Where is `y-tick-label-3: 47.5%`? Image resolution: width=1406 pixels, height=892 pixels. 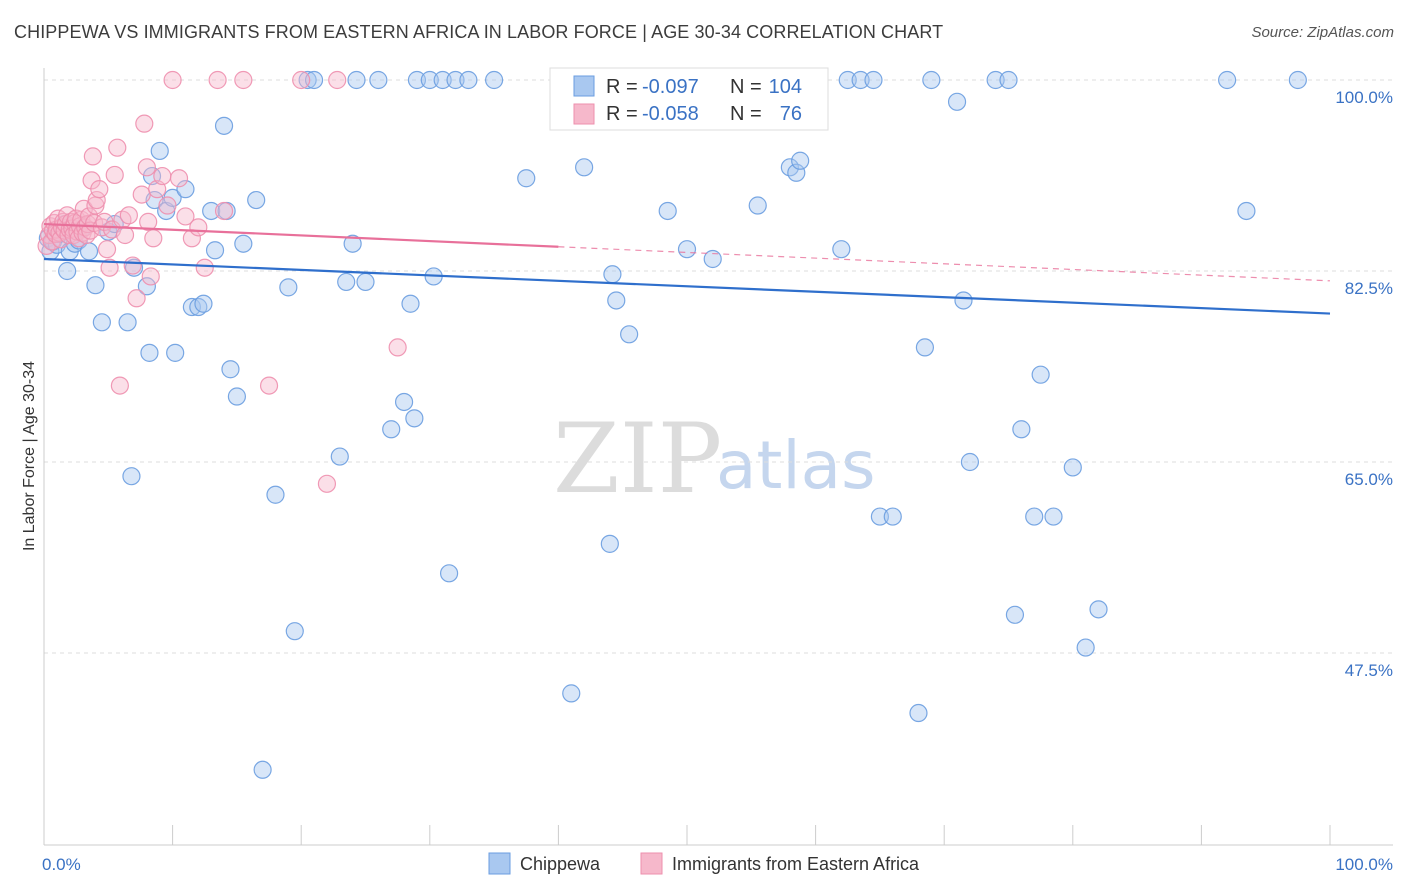 y-tick-label-3: 47.5% is located at coordinates (1369, 670).